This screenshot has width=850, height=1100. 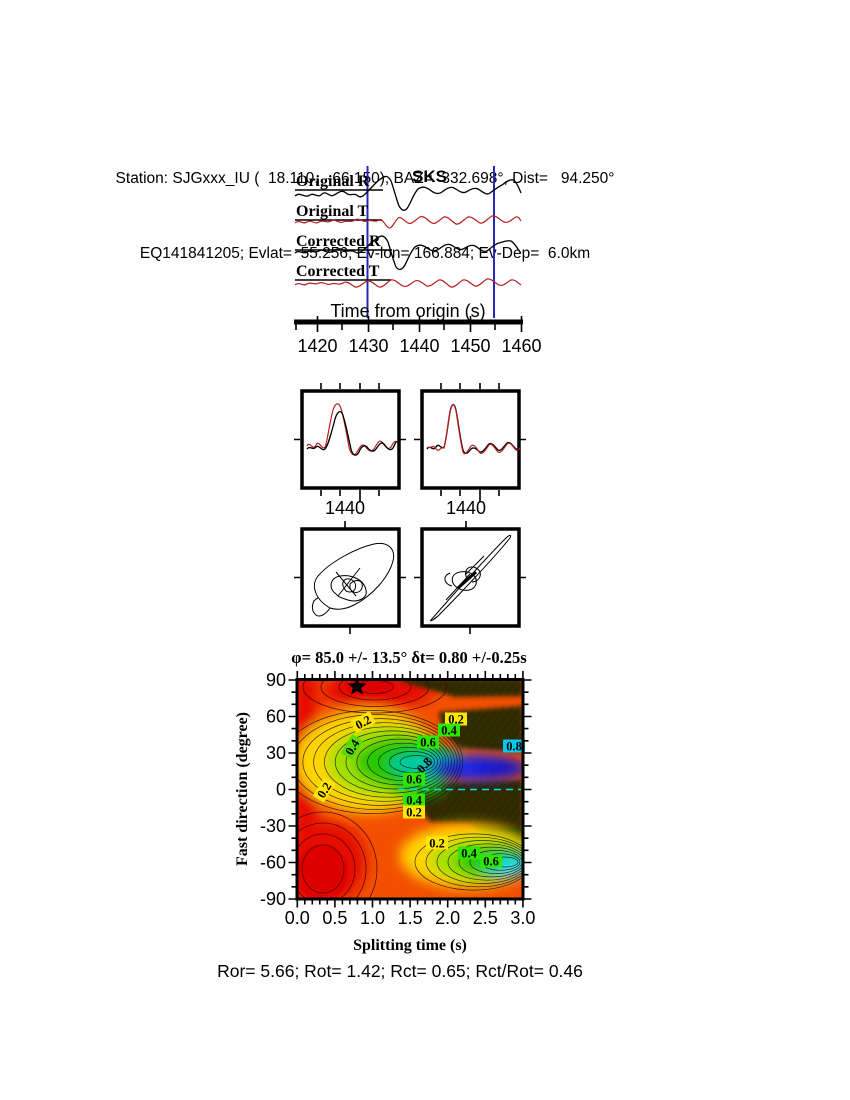 What do you see at coordinates (297, 918) in the screenshot?
I see `xtick-00: 0.0` at bounding box center [297, 918].